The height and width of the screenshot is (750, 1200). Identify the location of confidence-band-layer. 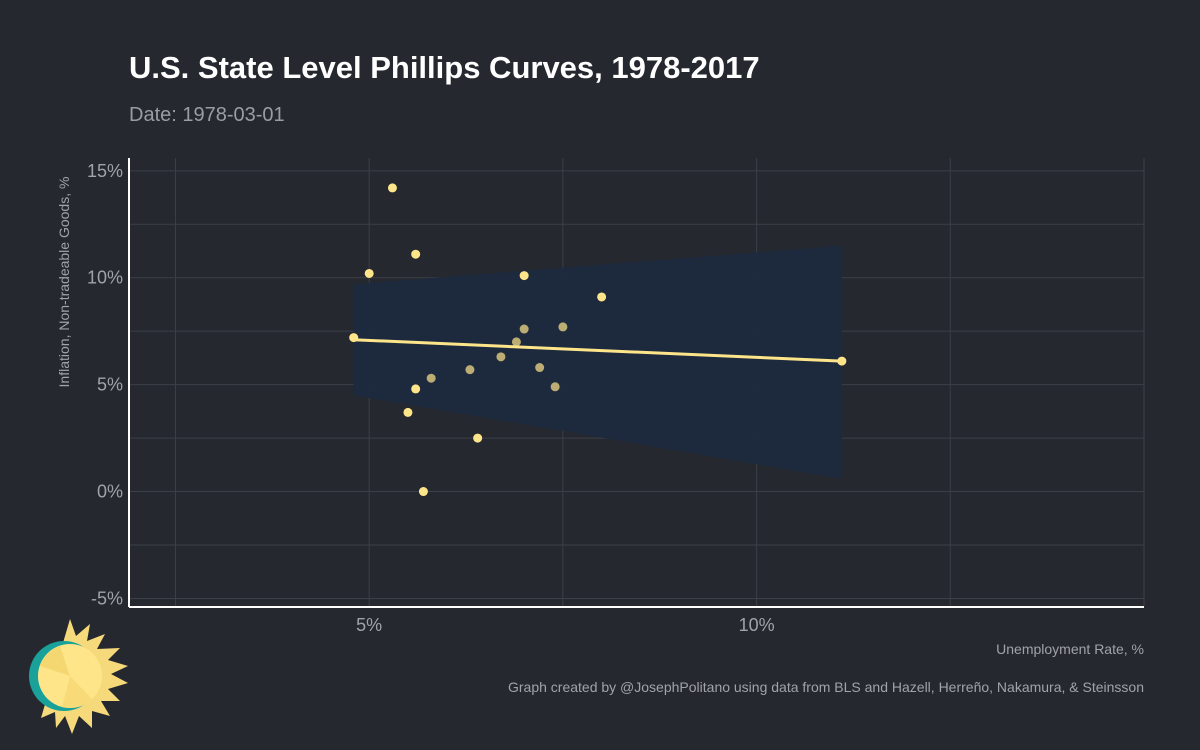
(597, 362).